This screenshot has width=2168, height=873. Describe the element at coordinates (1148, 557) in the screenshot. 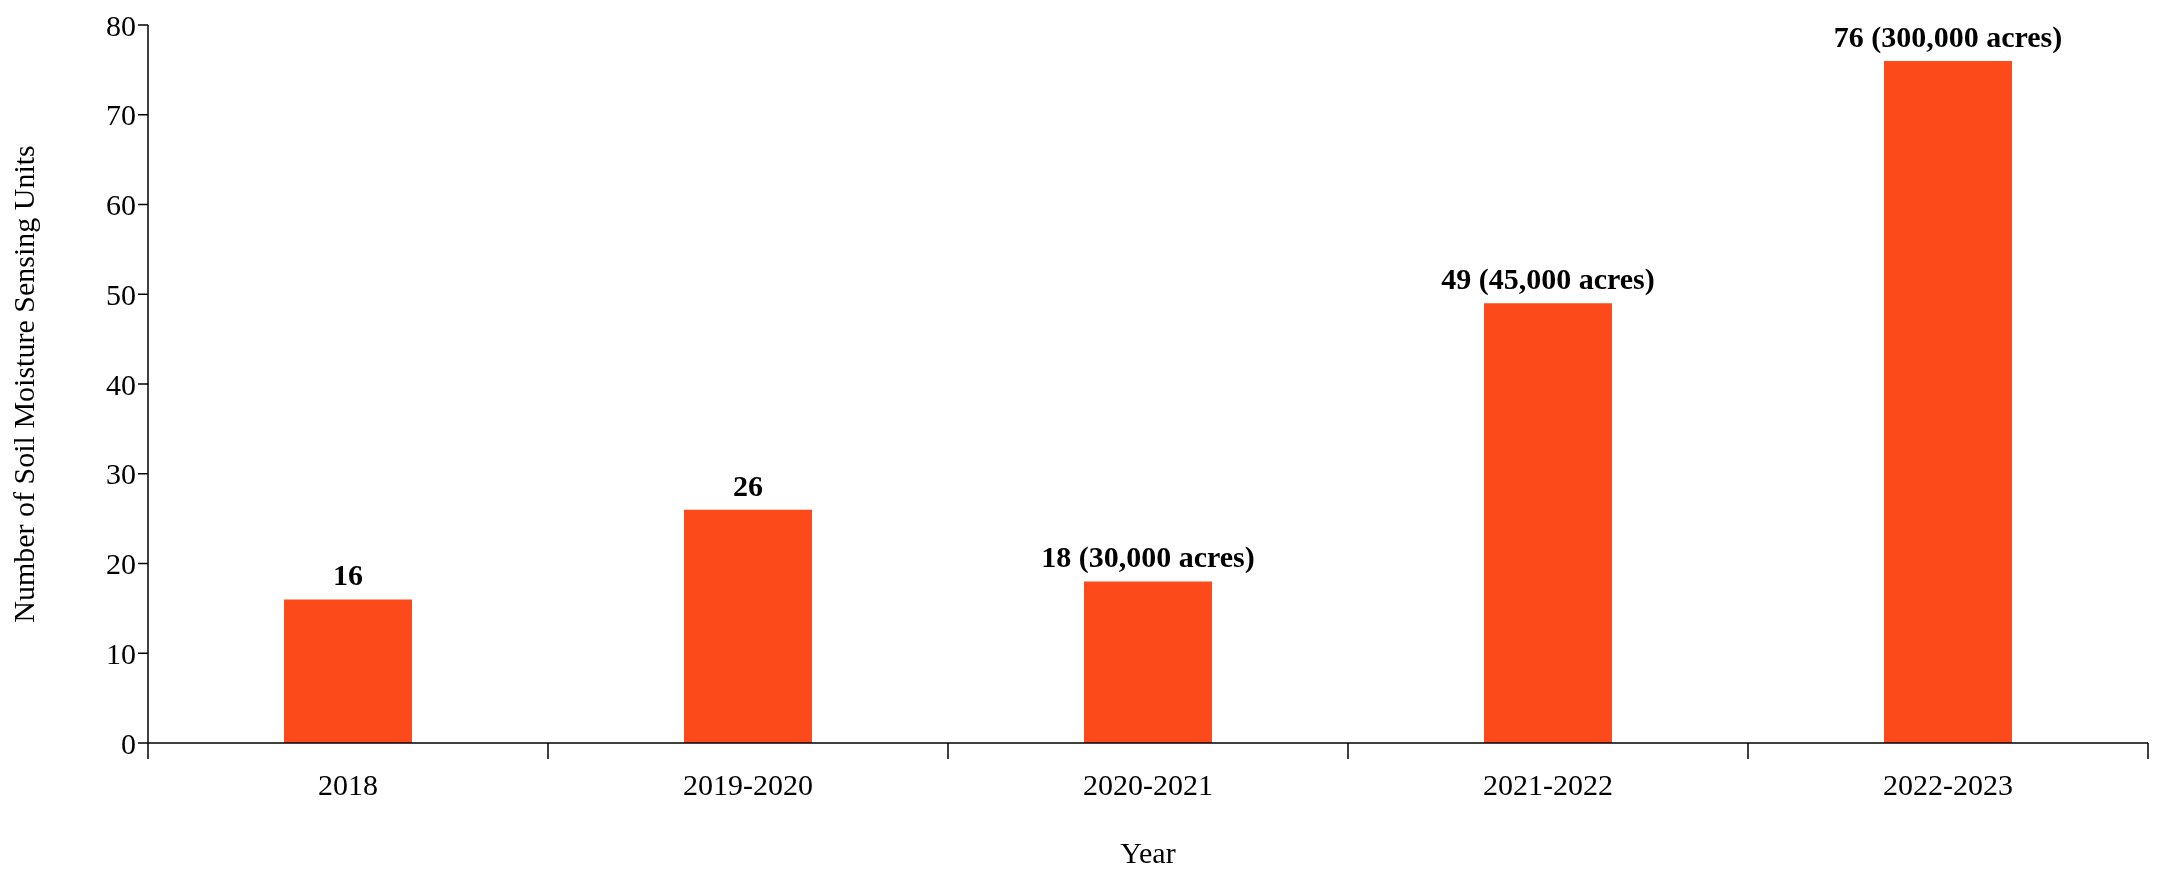

I see `data-label: 18 (30,000 acres)` at that location.